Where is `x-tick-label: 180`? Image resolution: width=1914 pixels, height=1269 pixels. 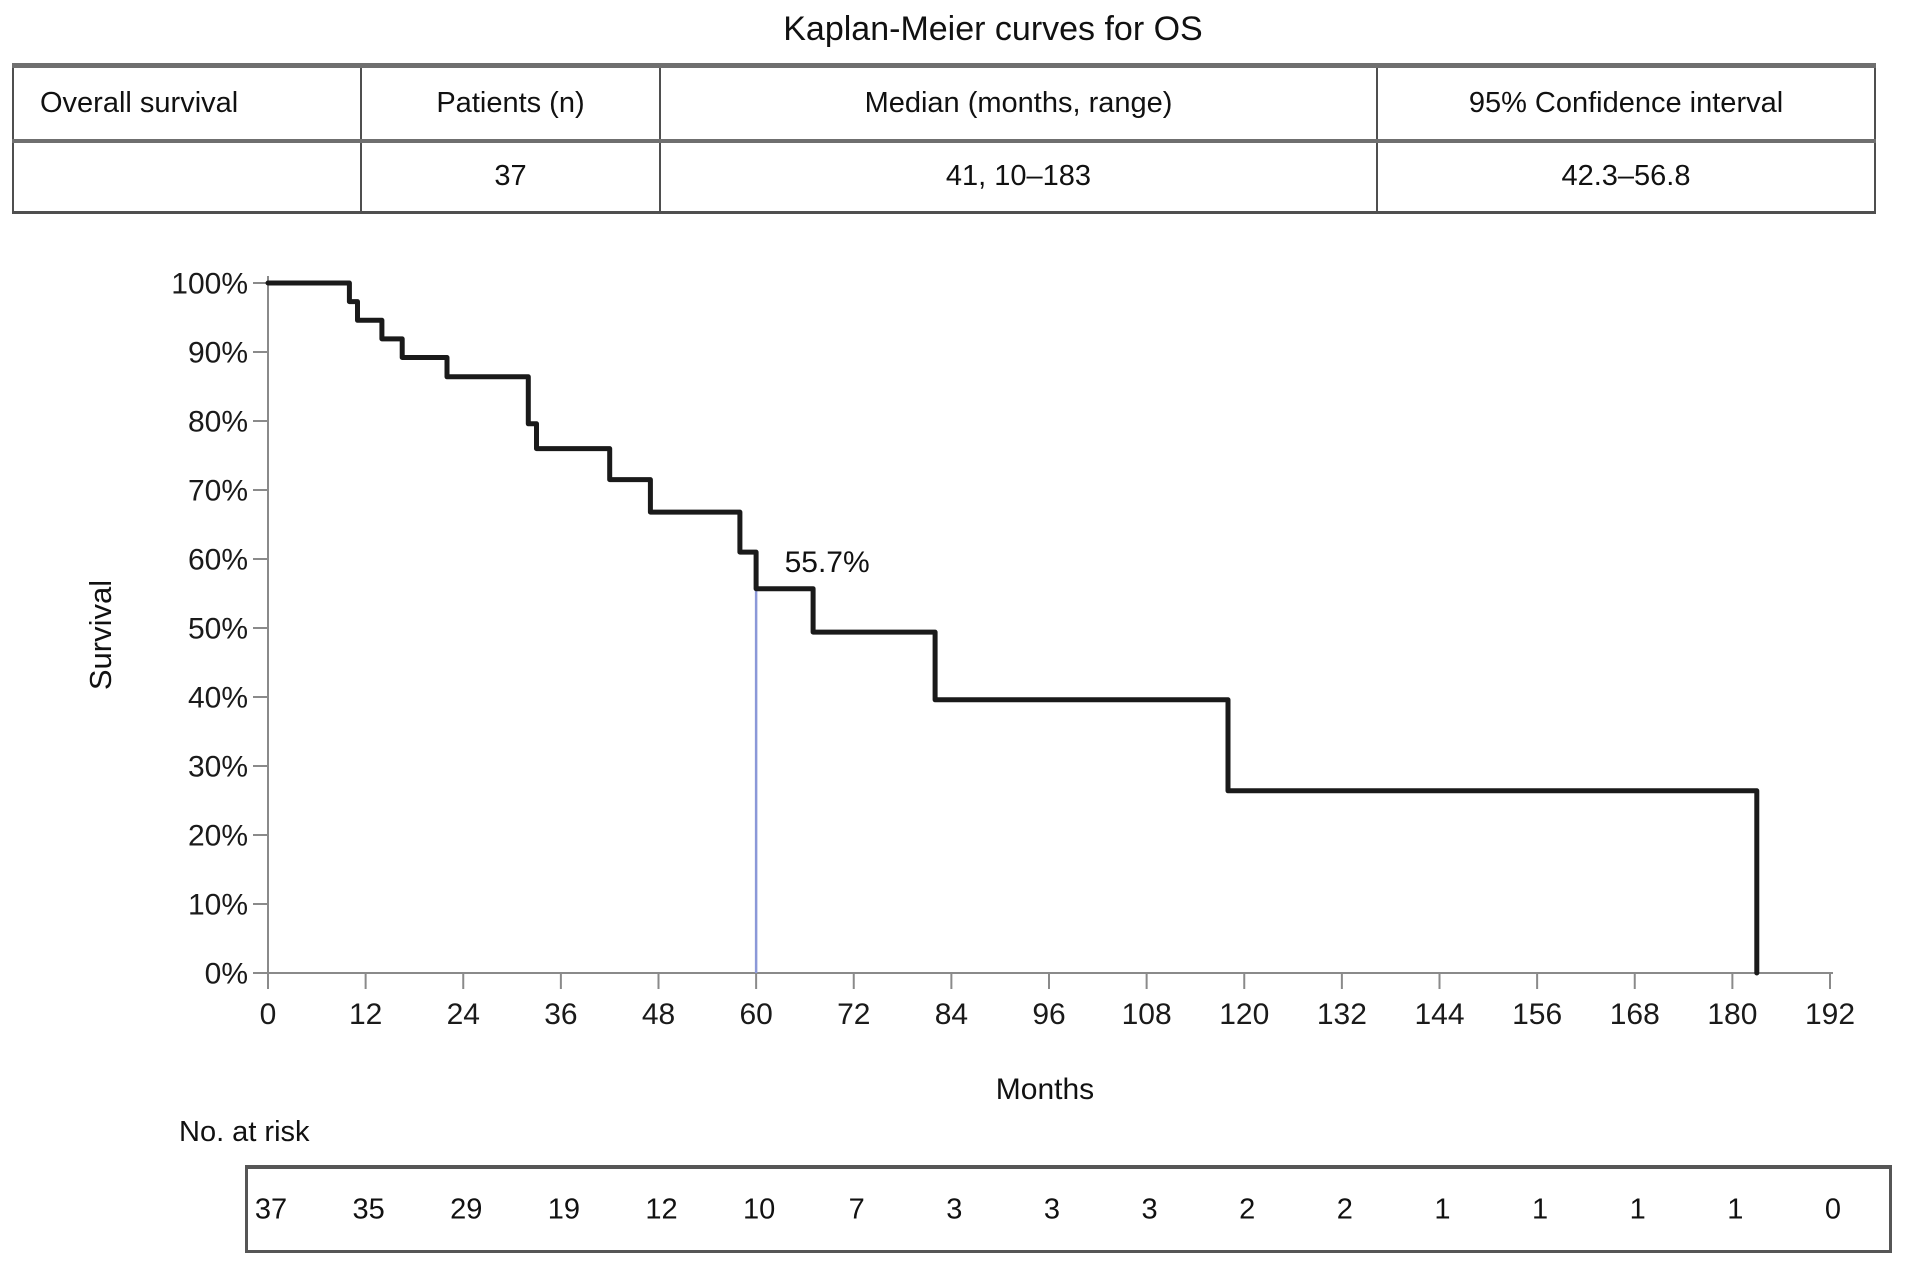 x-tick-label: 180 is located at coordinates (1732, 1014).